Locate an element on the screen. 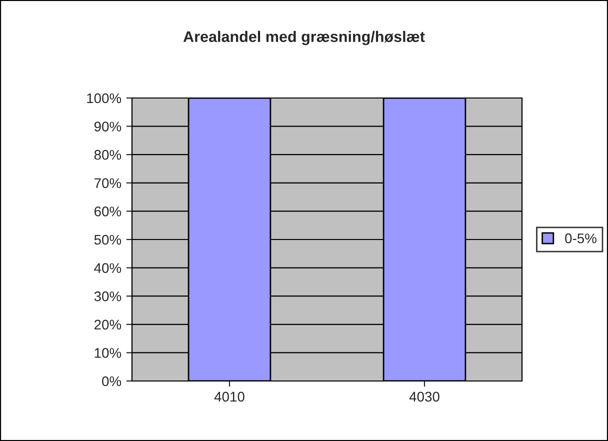 This screenshot has width=608, height=441. y-tick-label: 20% is located at coordinates (108, 325).